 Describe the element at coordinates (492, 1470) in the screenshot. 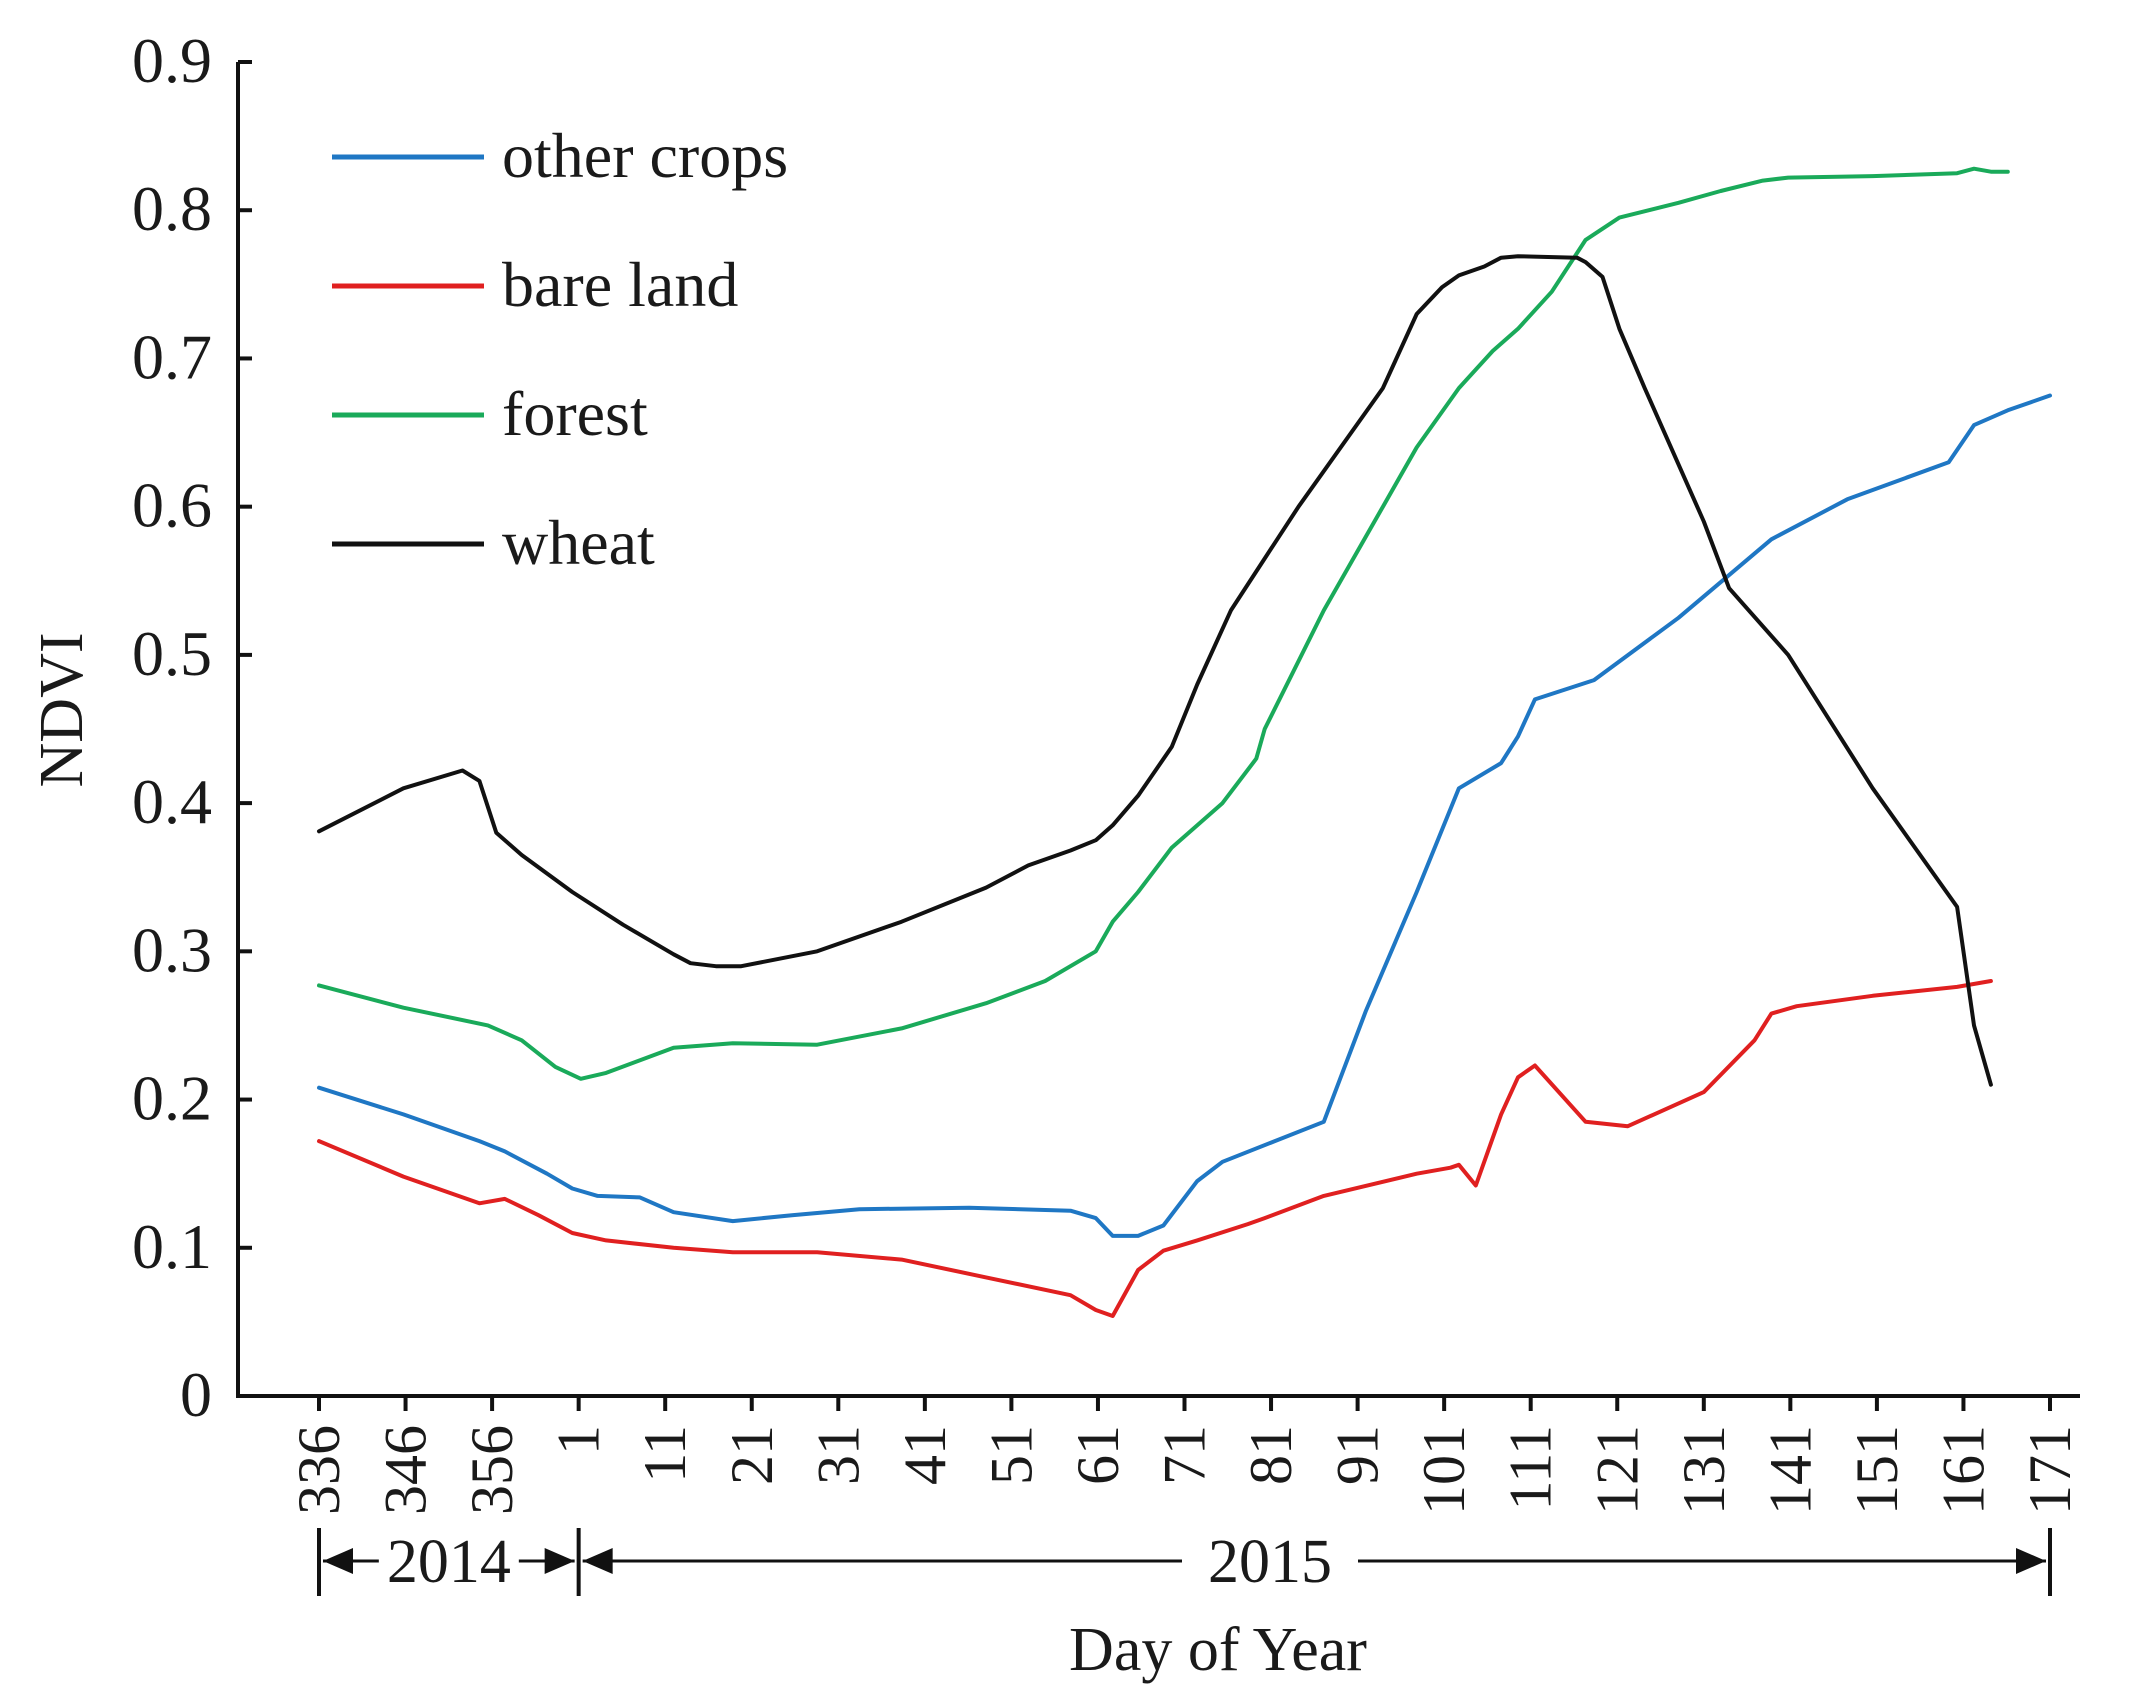

I see `x-tick-label: 356` at that location.